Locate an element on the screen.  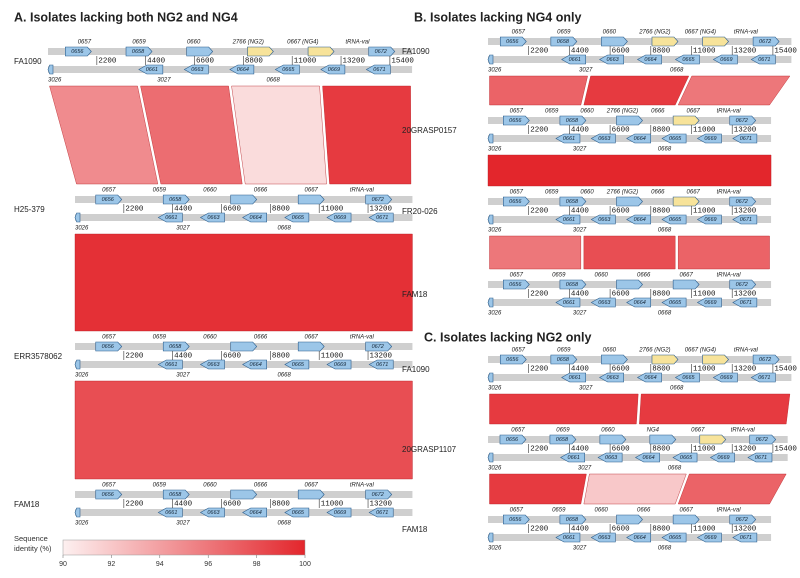
gene-label: 0658 is located at coordinates (175, 200).